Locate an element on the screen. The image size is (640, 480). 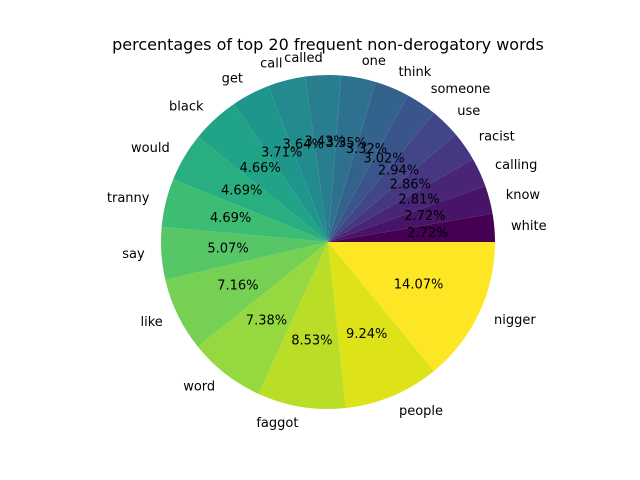
pie-slice-someone is located at coordinates (381, 168).